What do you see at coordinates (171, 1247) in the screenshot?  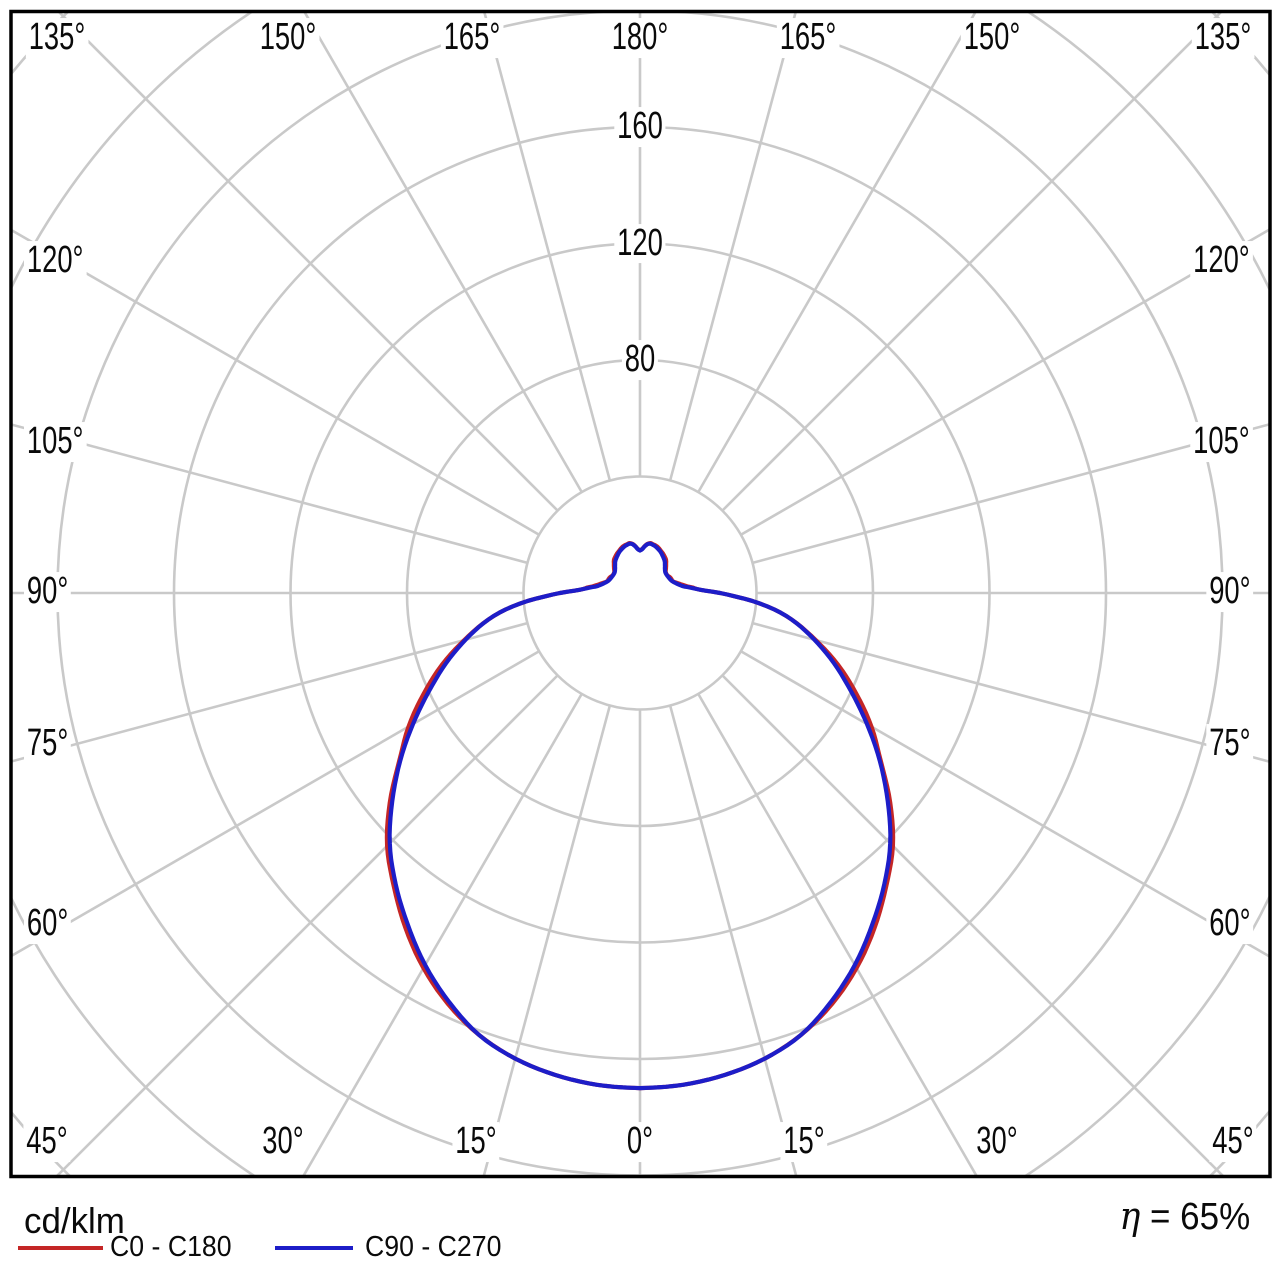 I see `legend-label-c0-c180: C0 - C180` at bounding box center [171, 1247].